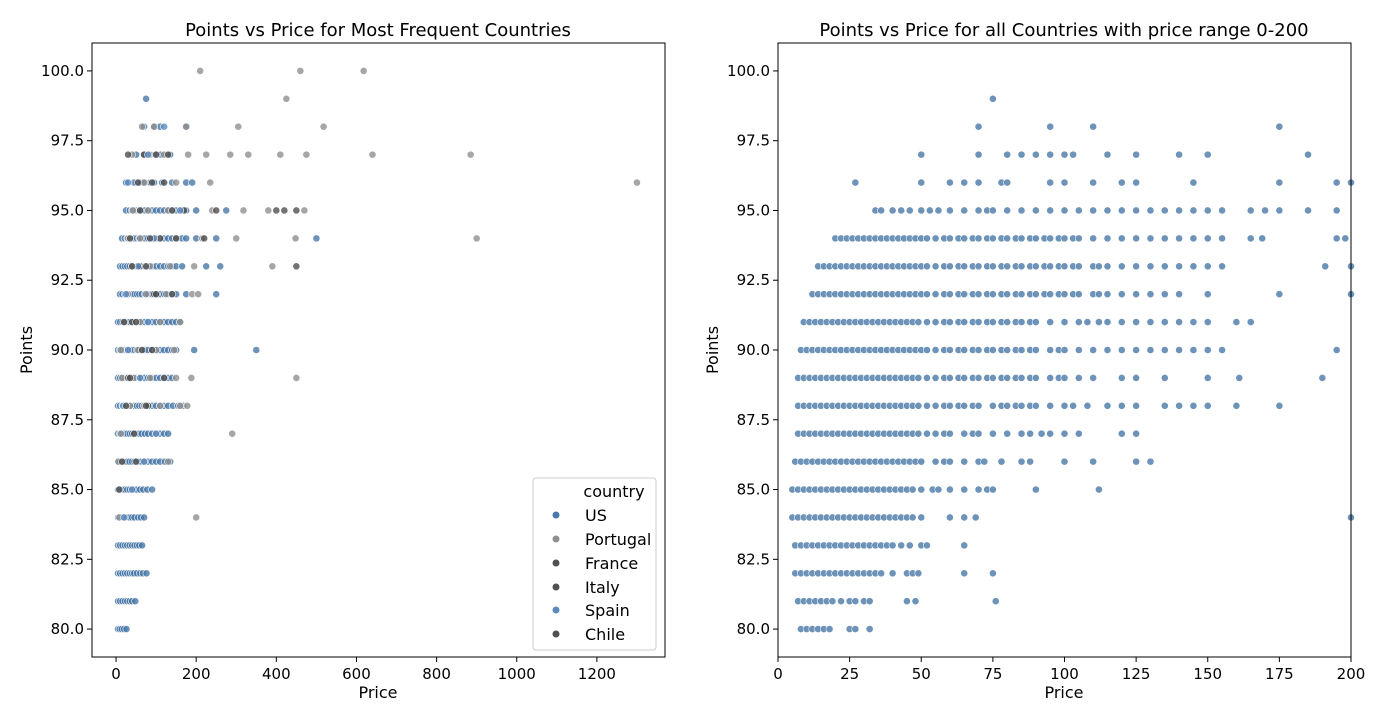 The width and height of the screenshot is (1400, 716). What do you see at coordinates (596, 515) in the screenshot?
I see `legend-label-us: US` at bounding box center [596, 515].